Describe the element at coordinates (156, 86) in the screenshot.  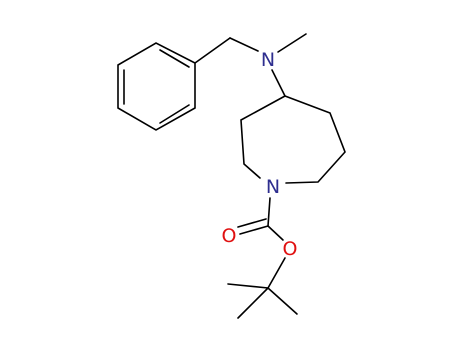
I see `benzene-ring` at that location.